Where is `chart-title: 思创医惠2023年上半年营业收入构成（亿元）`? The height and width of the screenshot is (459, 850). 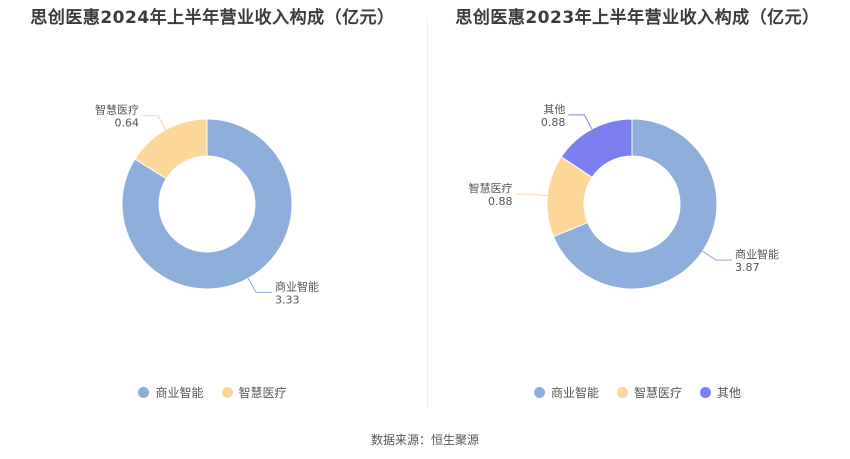 chart-title: 思创医惠2023年上半年营业收入构成（亿元） is located at coordinates (637, 18).